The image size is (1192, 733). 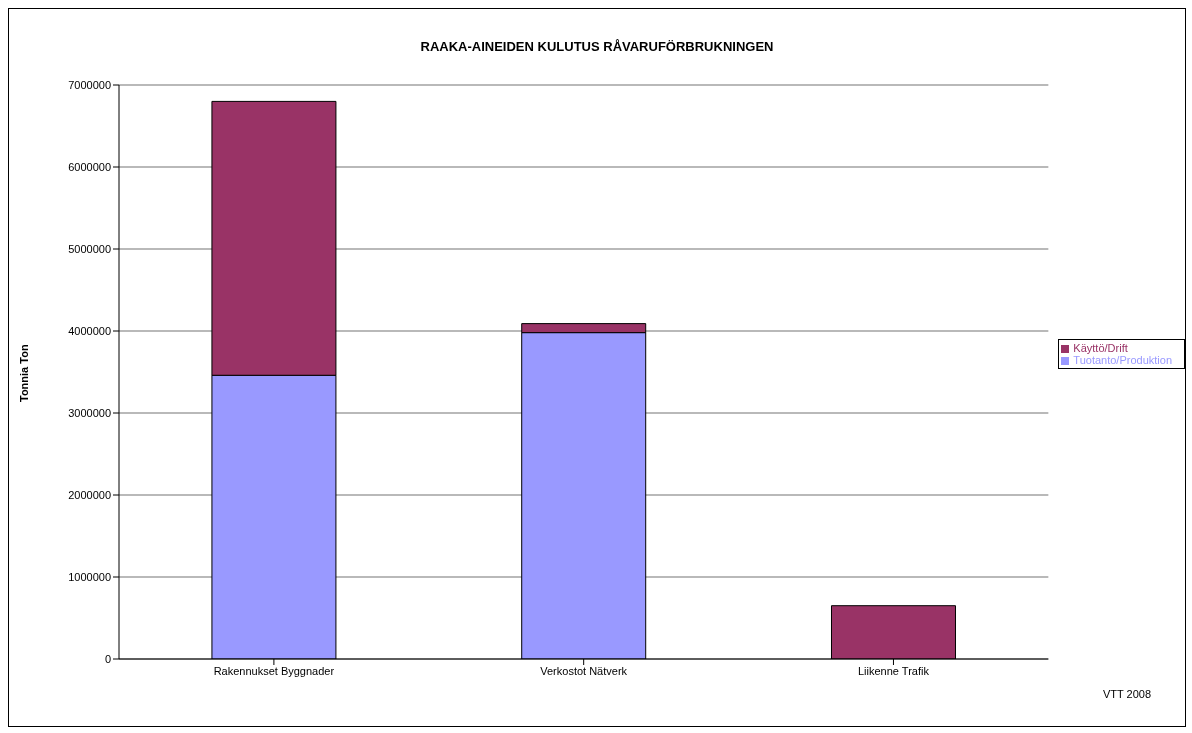 I want to click on x-tick-label: Rakennukset Byggnader, so click(x=274, y=670).